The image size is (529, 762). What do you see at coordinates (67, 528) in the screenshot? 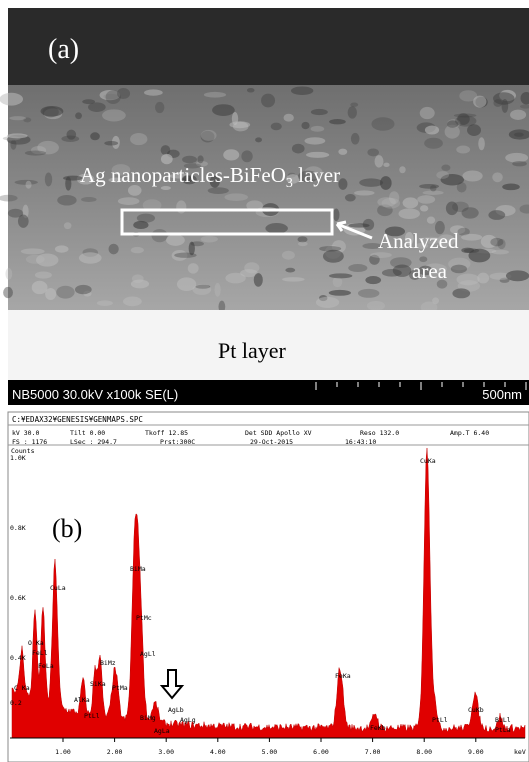
I see `panel-label: (b)` at bounding box center [67, 528].